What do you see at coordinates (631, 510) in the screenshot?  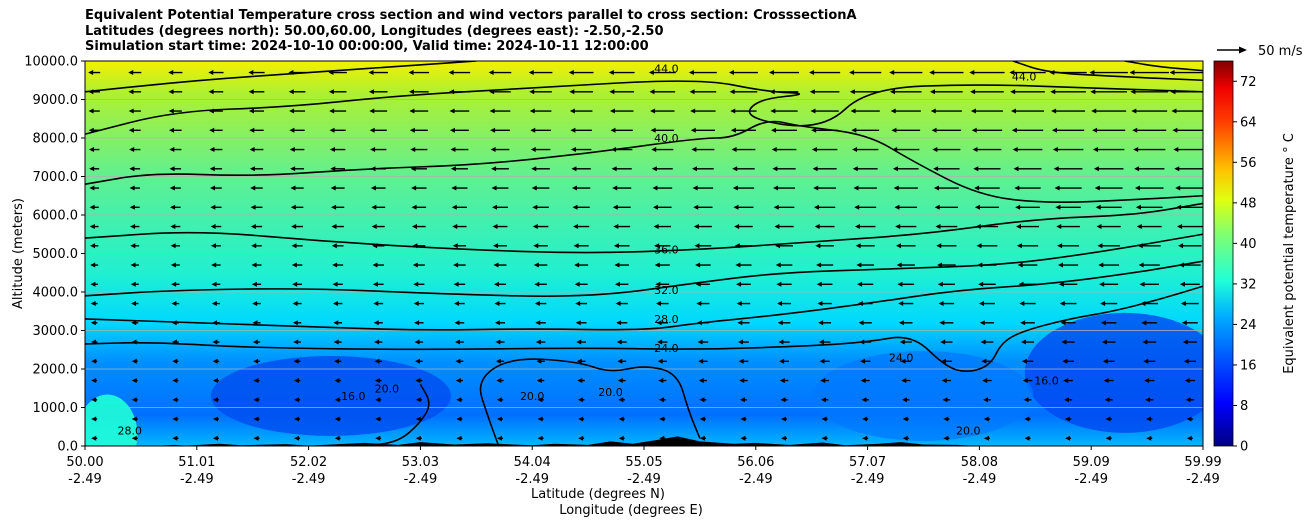 I see `x-axis-label-lon: Longitude (degrees E)` at bounding box center [631, 510].